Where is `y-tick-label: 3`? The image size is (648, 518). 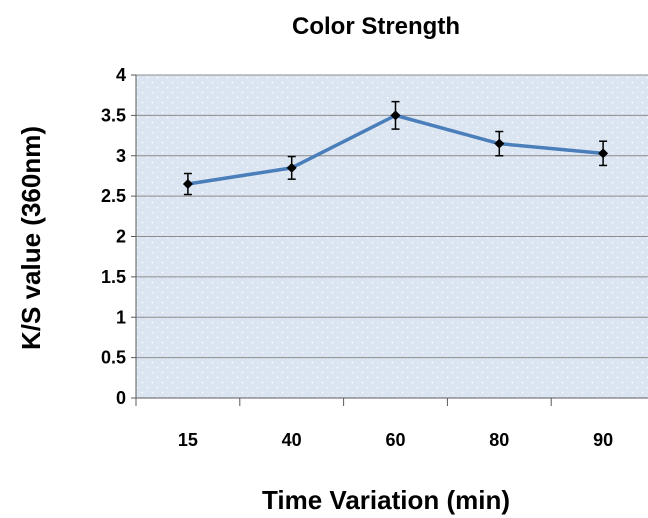
y-tick-label: 3 is located at coordinates (121, 156).